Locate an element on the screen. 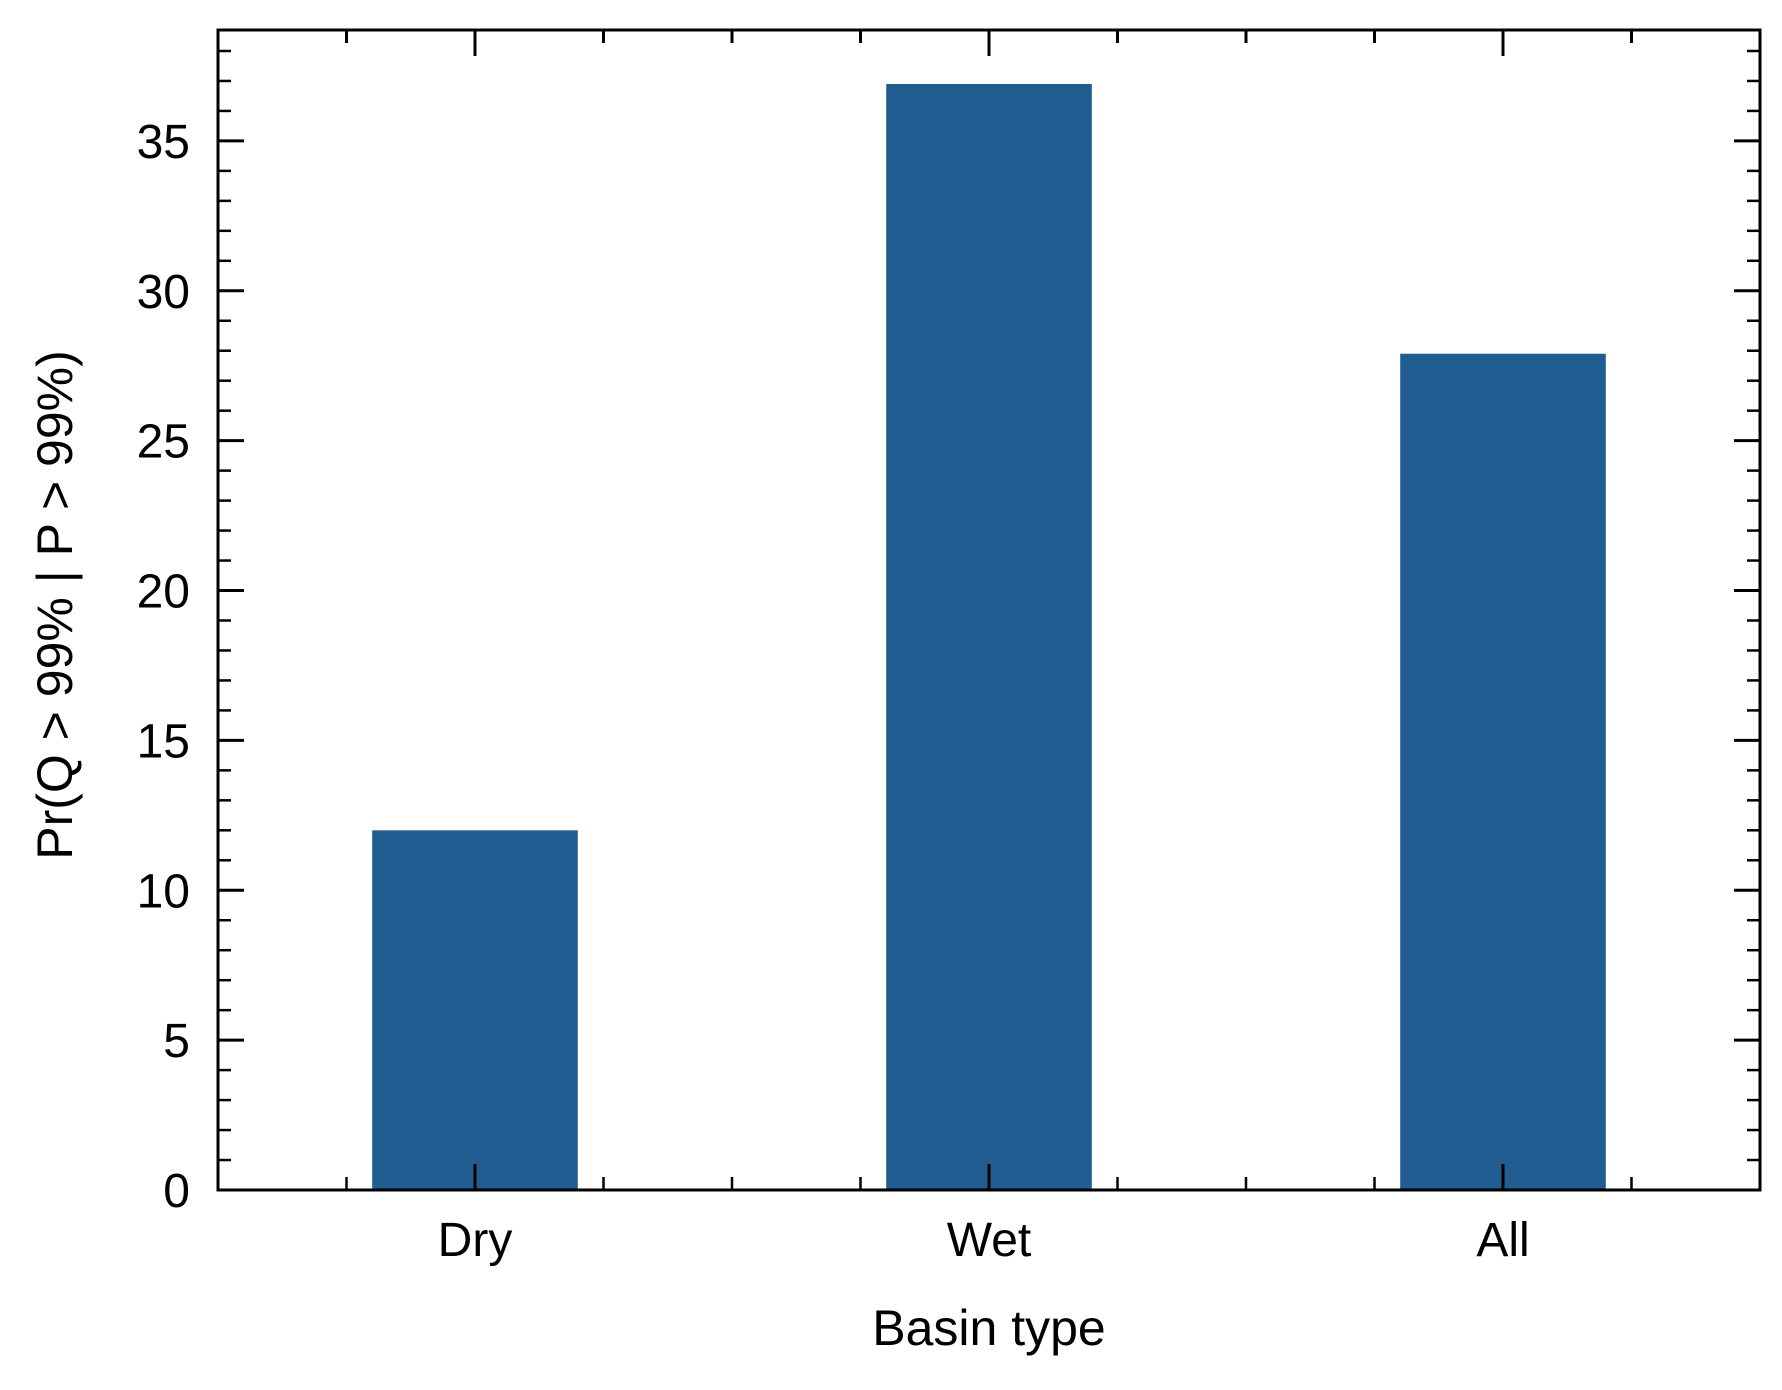  x-tick-label-wet: Wet is located at coordinates (989, 1240).